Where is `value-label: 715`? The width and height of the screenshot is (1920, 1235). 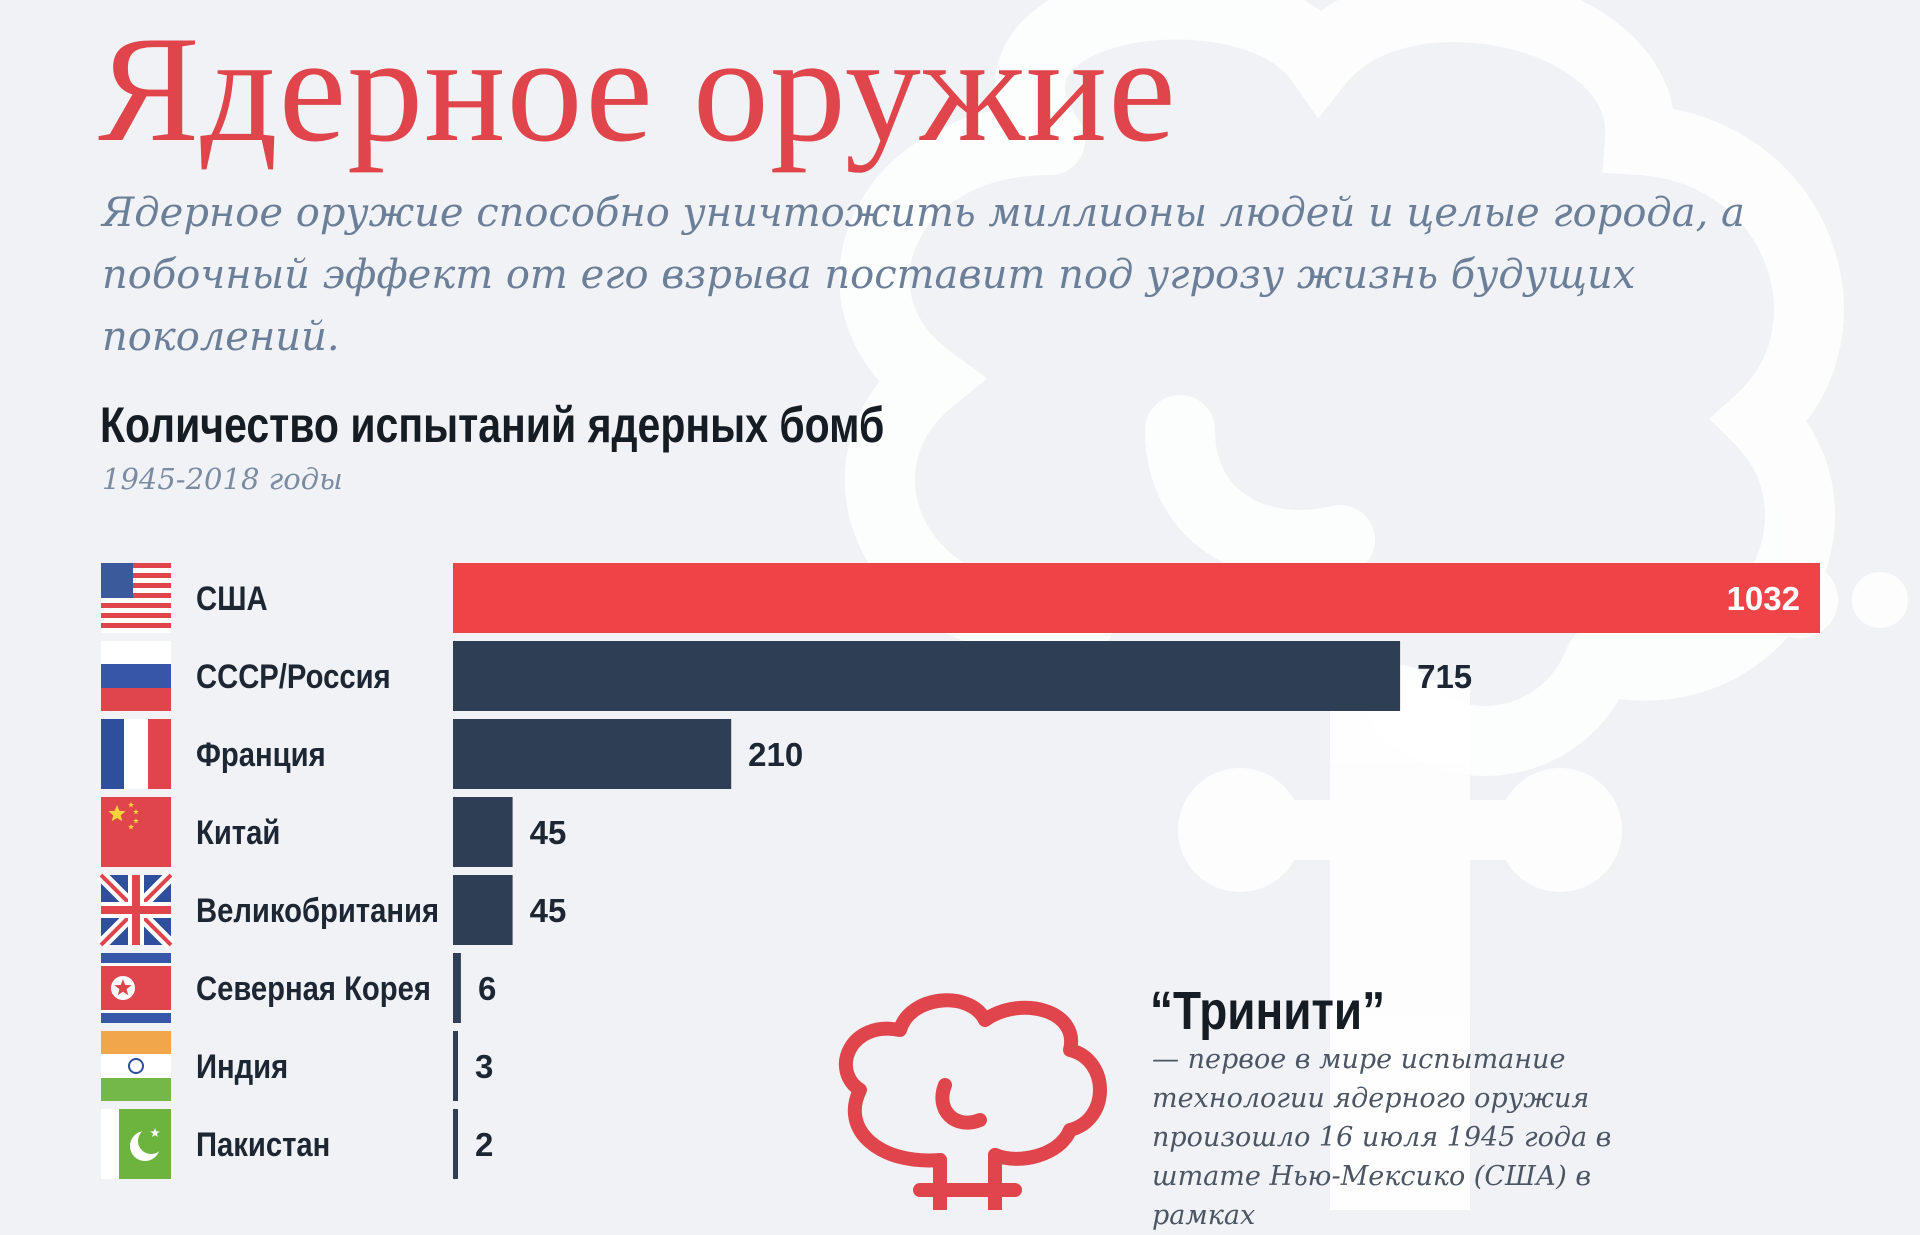 value-label: 715 is located at coordinates (1444, 676).